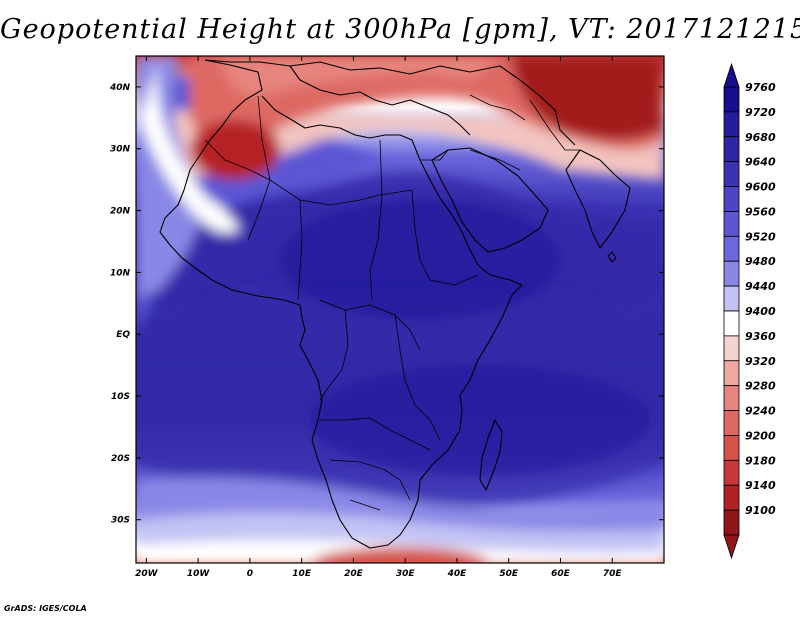 This screenshot has height=618, width=800. I want to click on colorbar-label: 9100, so click(760, 510).